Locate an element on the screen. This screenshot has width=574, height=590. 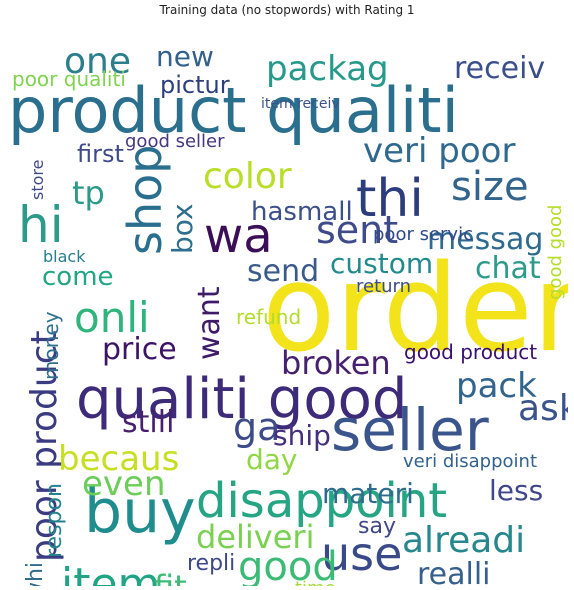
word-fit: fit is located at coordinates (170, 577).